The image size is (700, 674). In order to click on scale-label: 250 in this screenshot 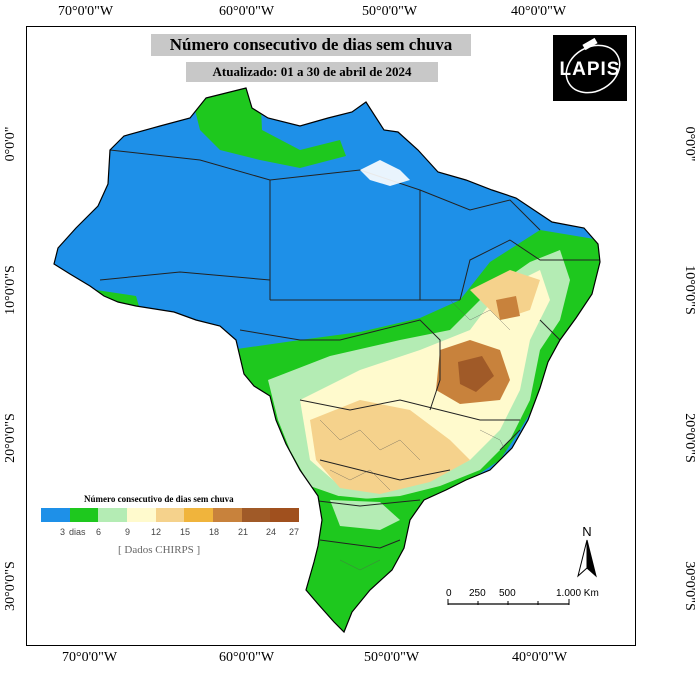, I will do `click(477, 593)`.